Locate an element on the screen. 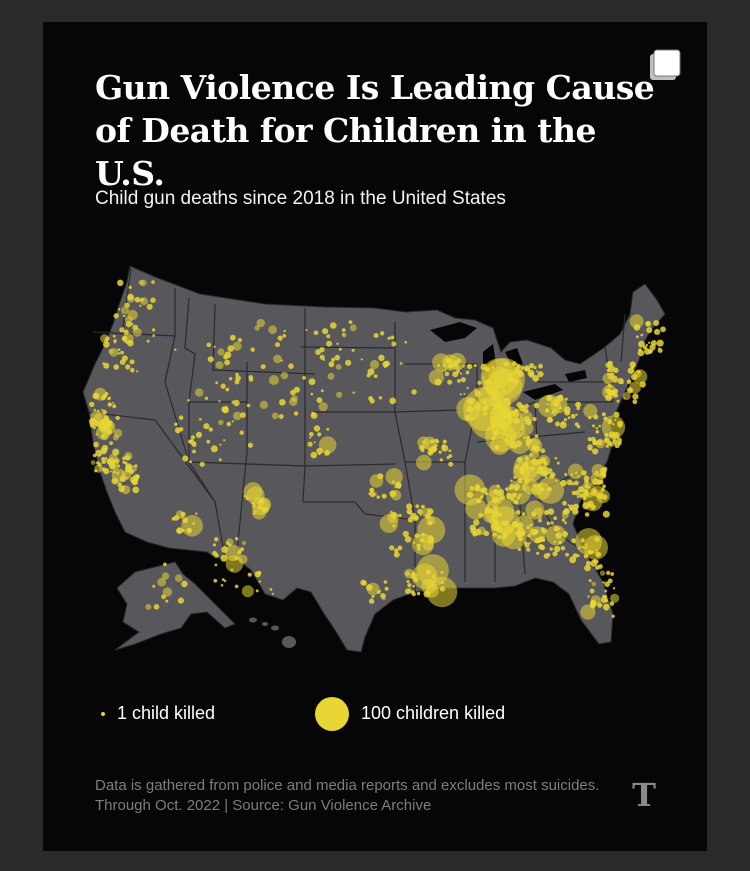 This screenshot has width=750, height=871. share-icon is located at coordinates (666, 65).